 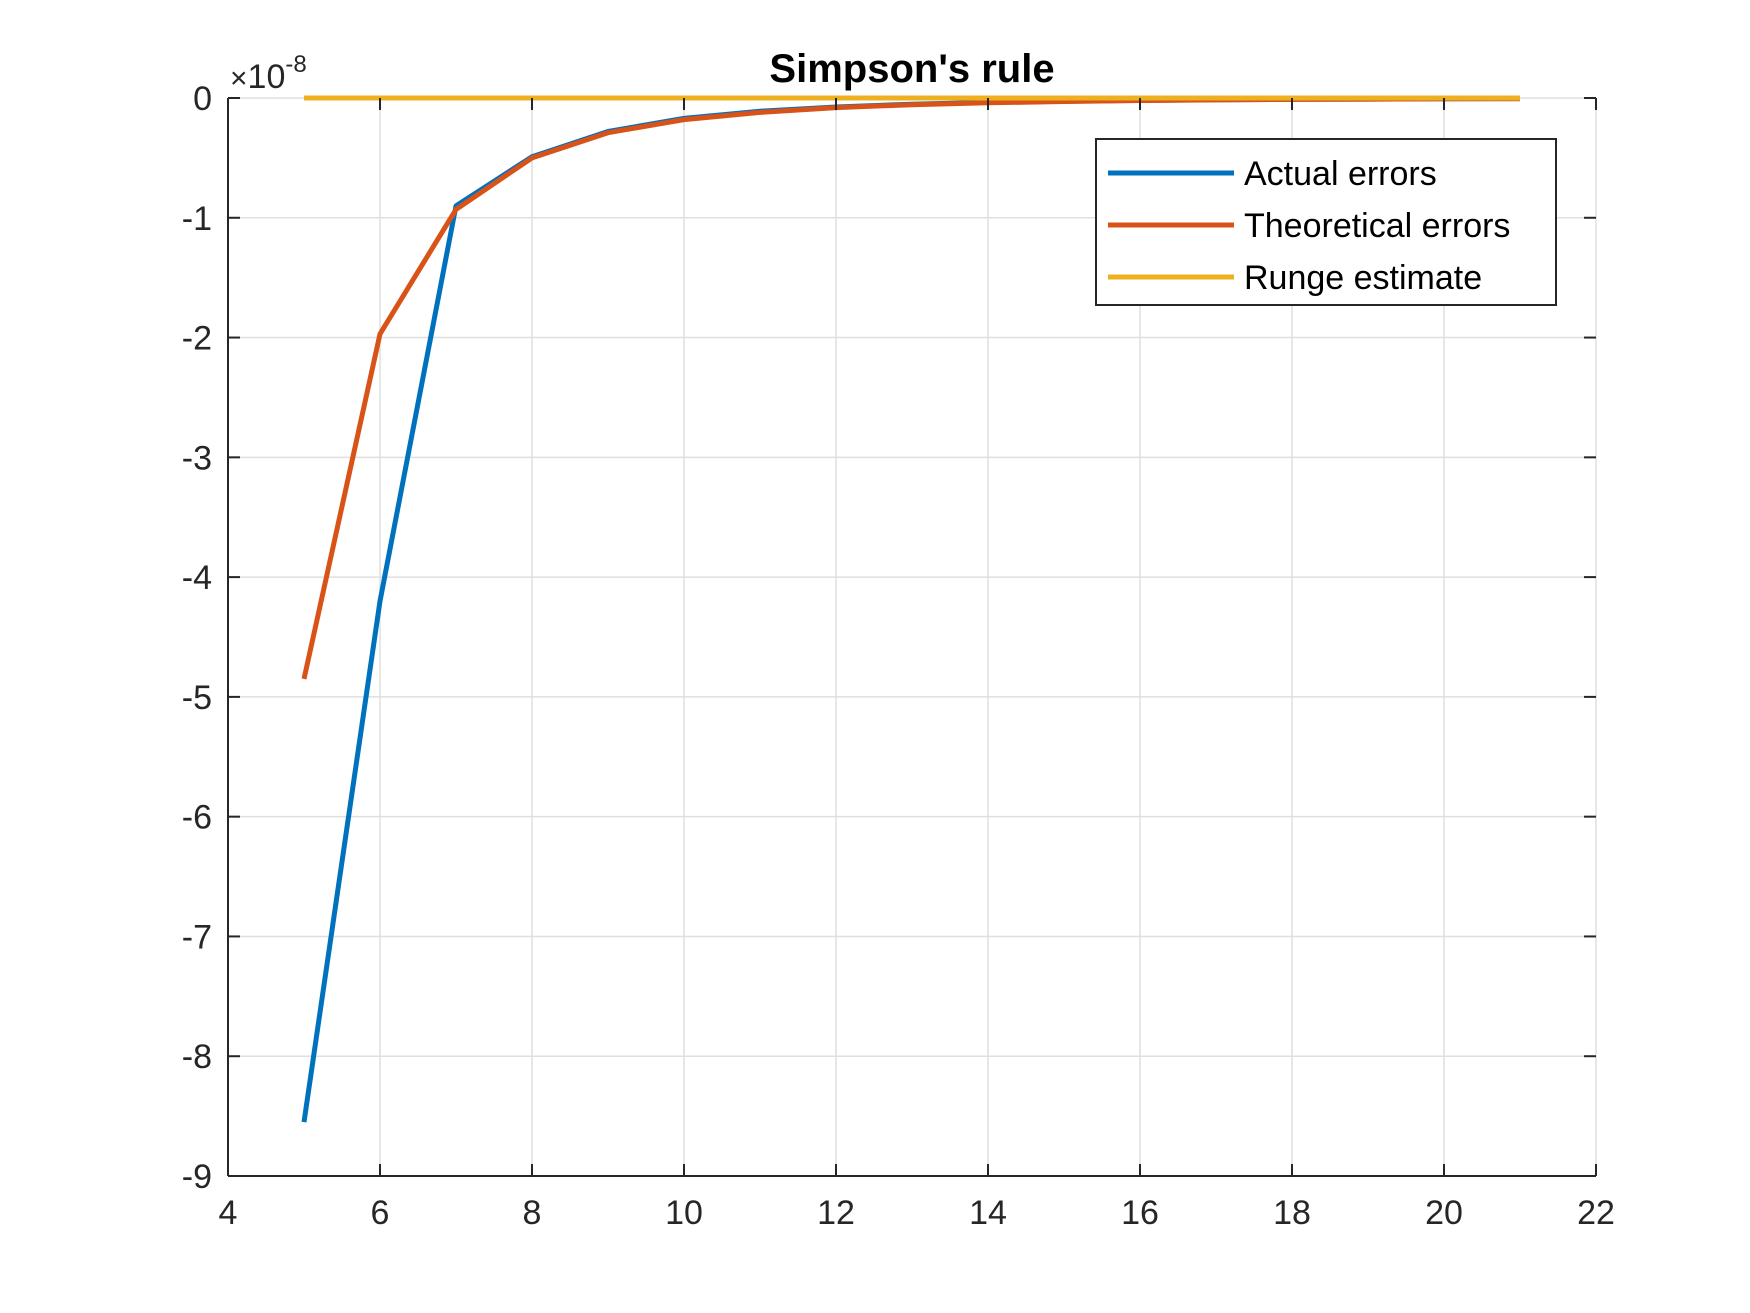 What do you see at coordinates (1377, 226) in the screenshot?
I see `legend-label: Theoretical errors` at bounding box center [1377, 226].